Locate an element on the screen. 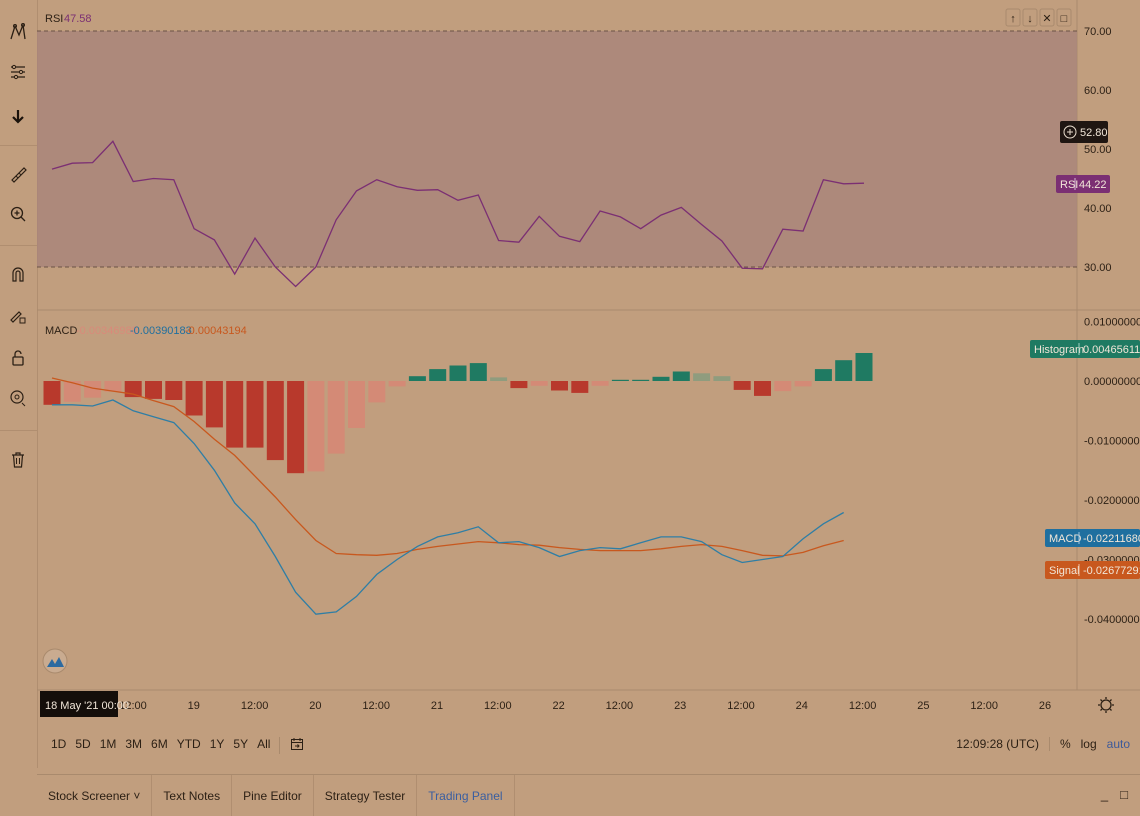 The image size is (1140, 816). time-tick-label: 20 is located at coordinates (315, 706).